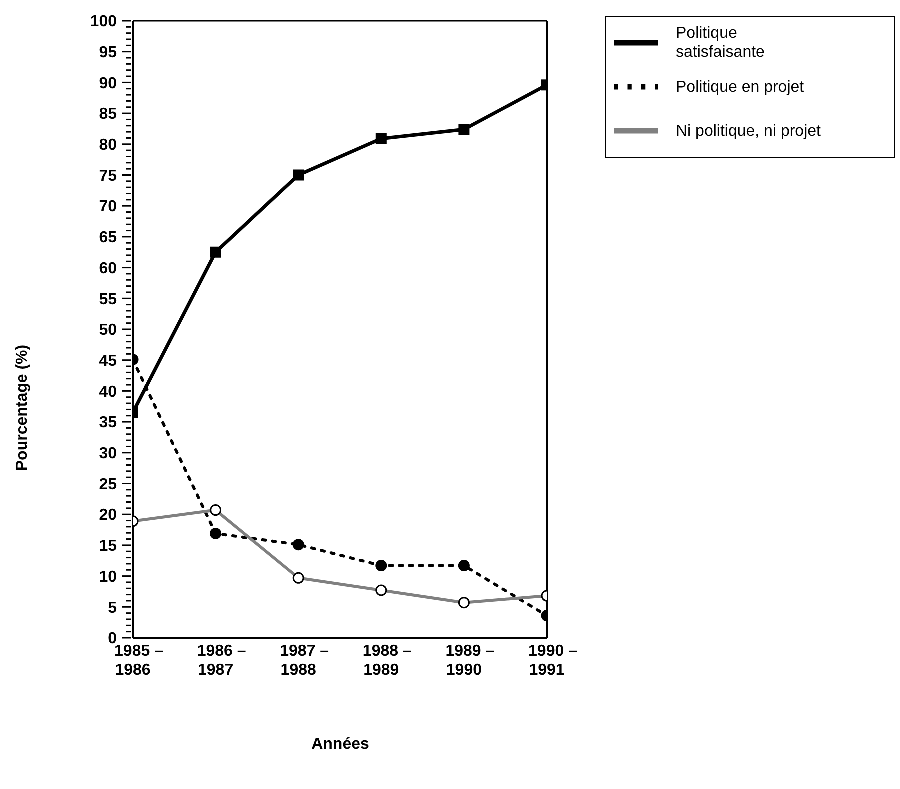  Describe the element at coordinates (113, 608) in the screenshot. I see `y-tick-label: 5` at that location.